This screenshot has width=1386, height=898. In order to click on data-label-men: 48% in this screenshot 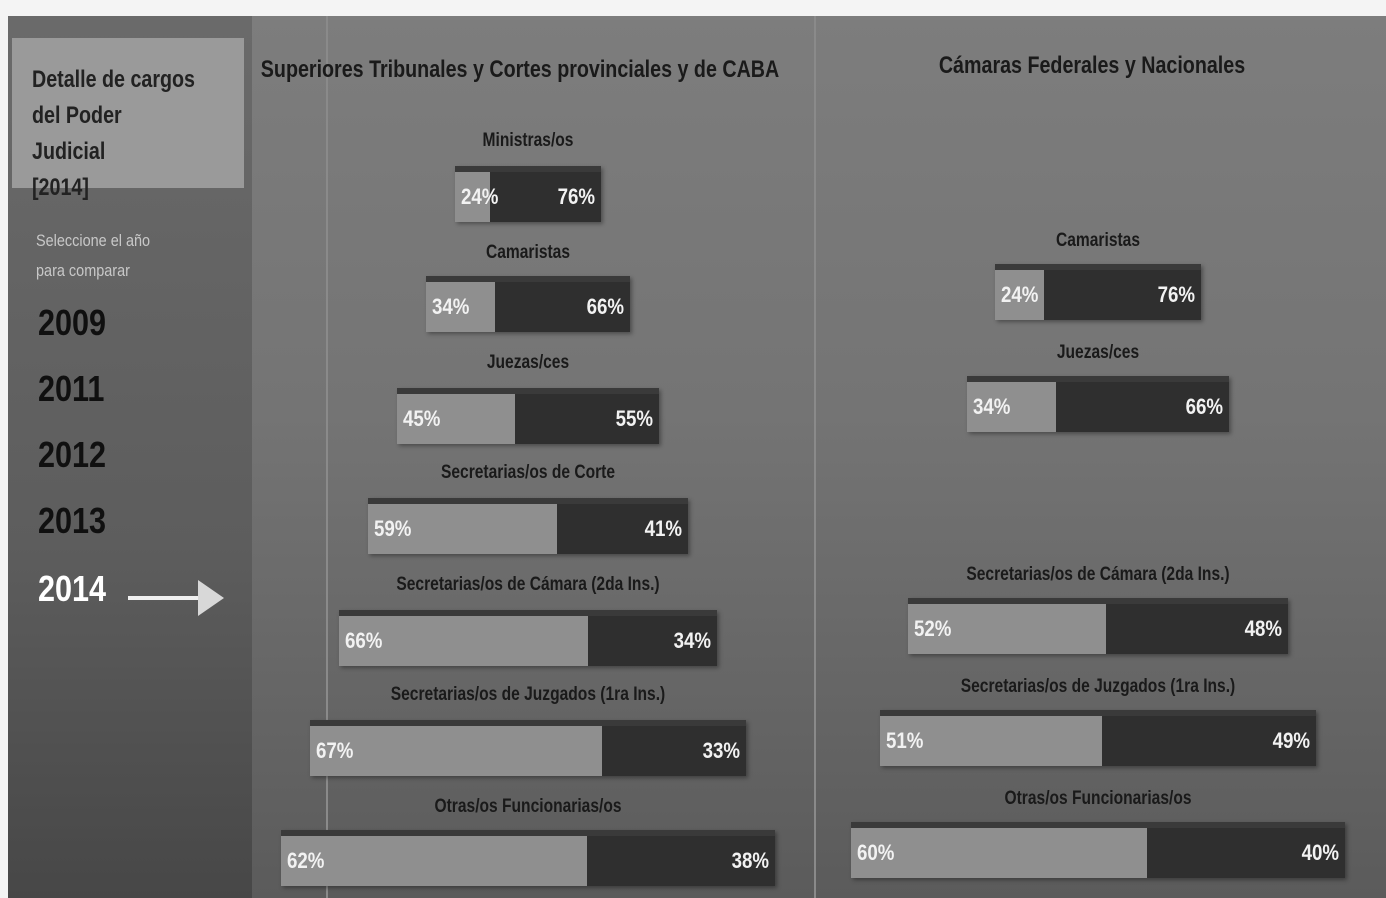, I will do `click(1263, 628)`.